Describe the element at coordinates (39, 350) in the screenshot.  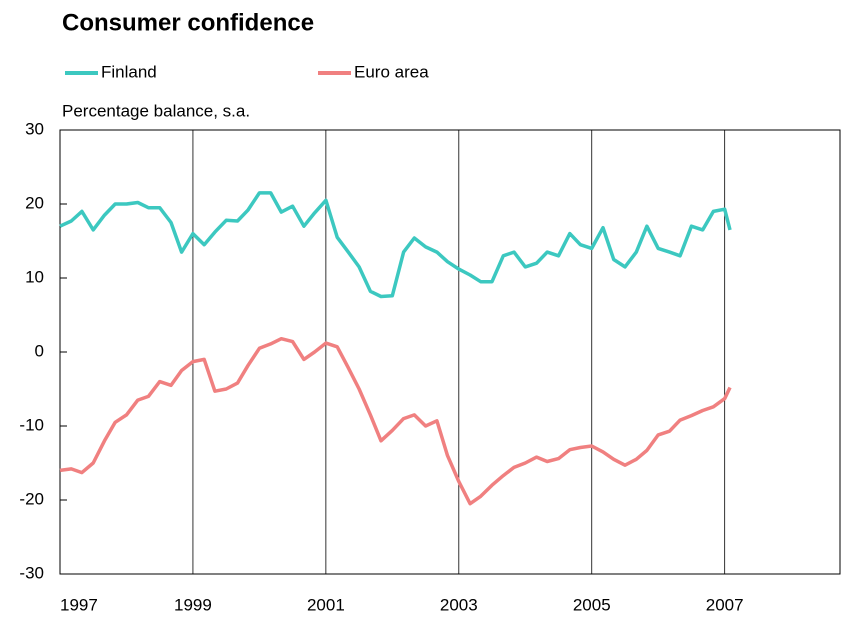
I see `y-tick-label: 0` at that location.